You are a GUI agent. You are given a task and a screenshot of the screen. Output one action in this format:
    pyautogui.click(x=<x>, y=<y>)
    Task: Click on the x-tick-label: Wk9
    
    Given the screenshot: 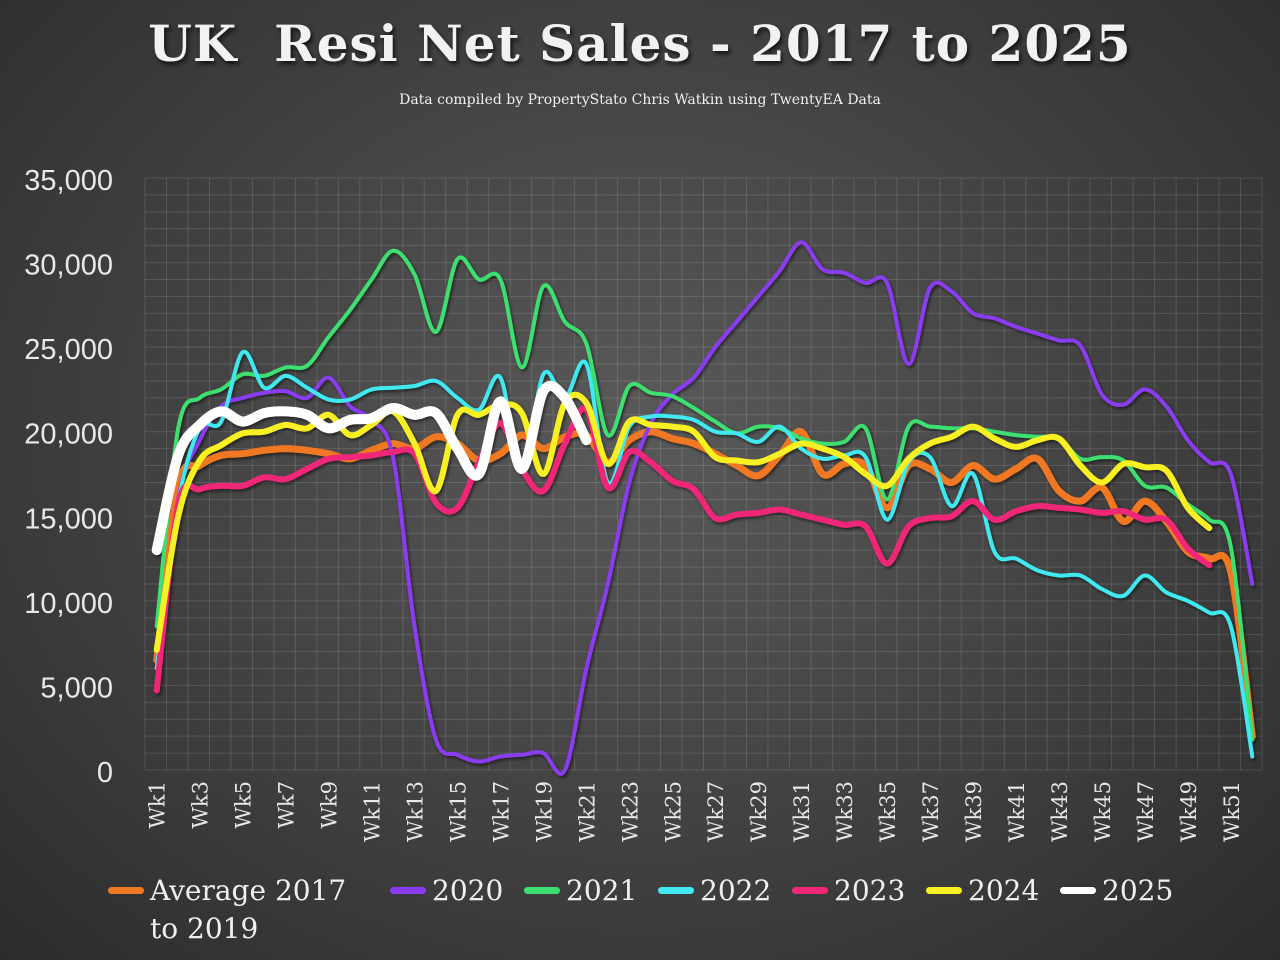 What is the action you would take?
    pyautogui.click(x=330, y=805)
    